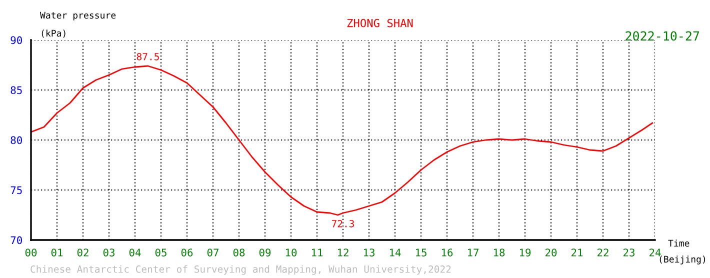  What do you see at coordinates (239, 252) in the screenshot?
I see `x-tick-label: 08` at bounding box center [239, 252].